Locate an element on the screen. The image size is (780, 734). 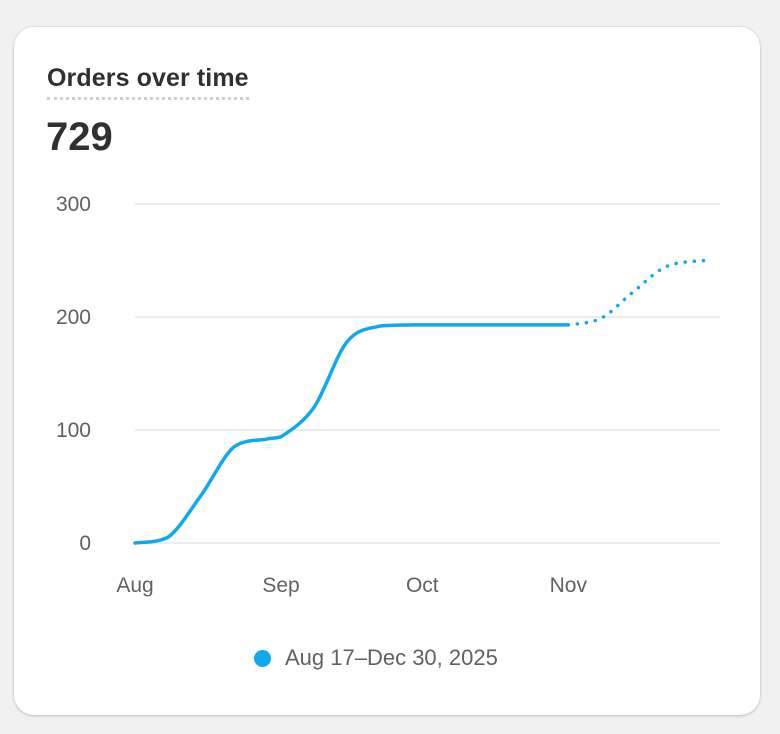
legend-swatch is located at coordinates (262, 658).